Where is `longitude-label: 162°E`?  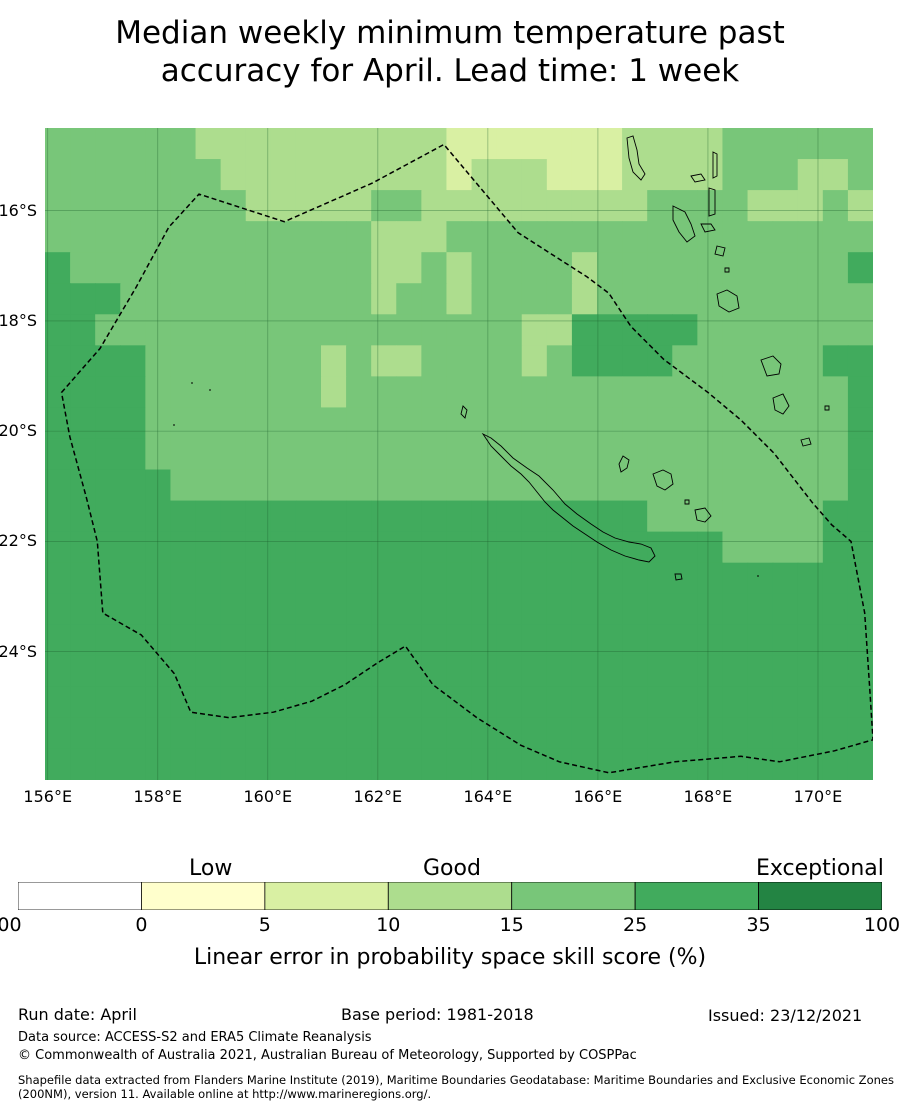
longitude-label: 162°E is located at coordinates (378, 796).